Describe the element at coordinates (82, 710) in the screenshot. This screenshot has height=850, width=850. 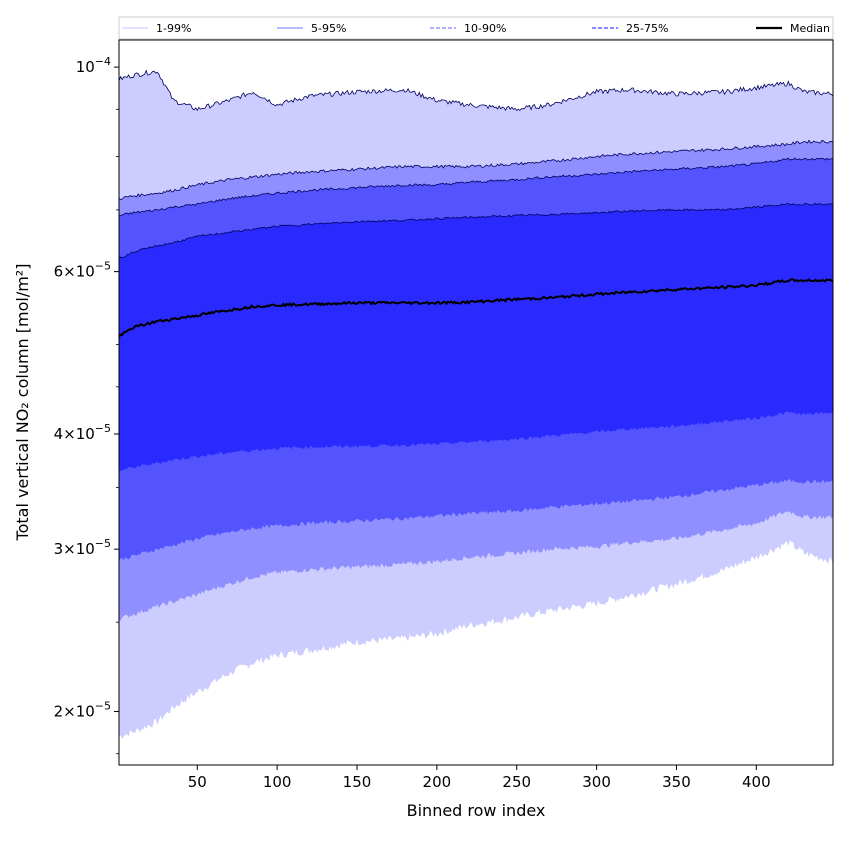
I see `y-tick-label: 2×10⁻⁵` at that location.